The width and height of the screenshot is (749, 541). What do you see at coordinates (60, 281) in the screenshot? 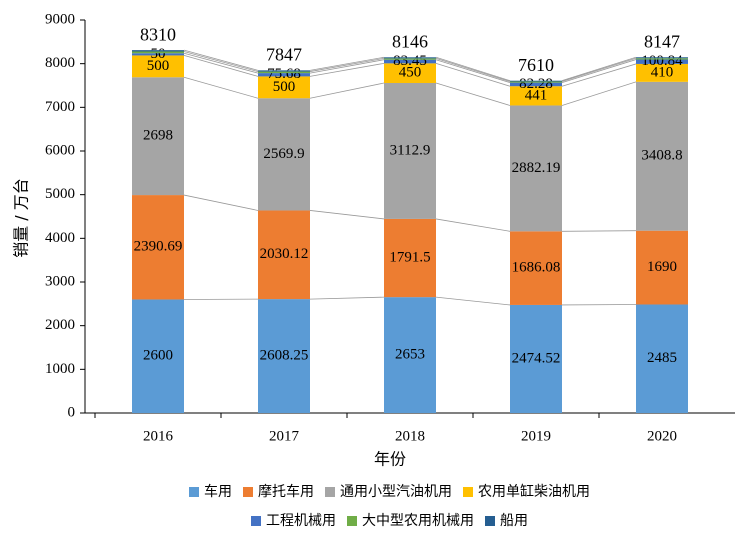
I see `y-tick-label: 3000` at bounding box center [60, 281].